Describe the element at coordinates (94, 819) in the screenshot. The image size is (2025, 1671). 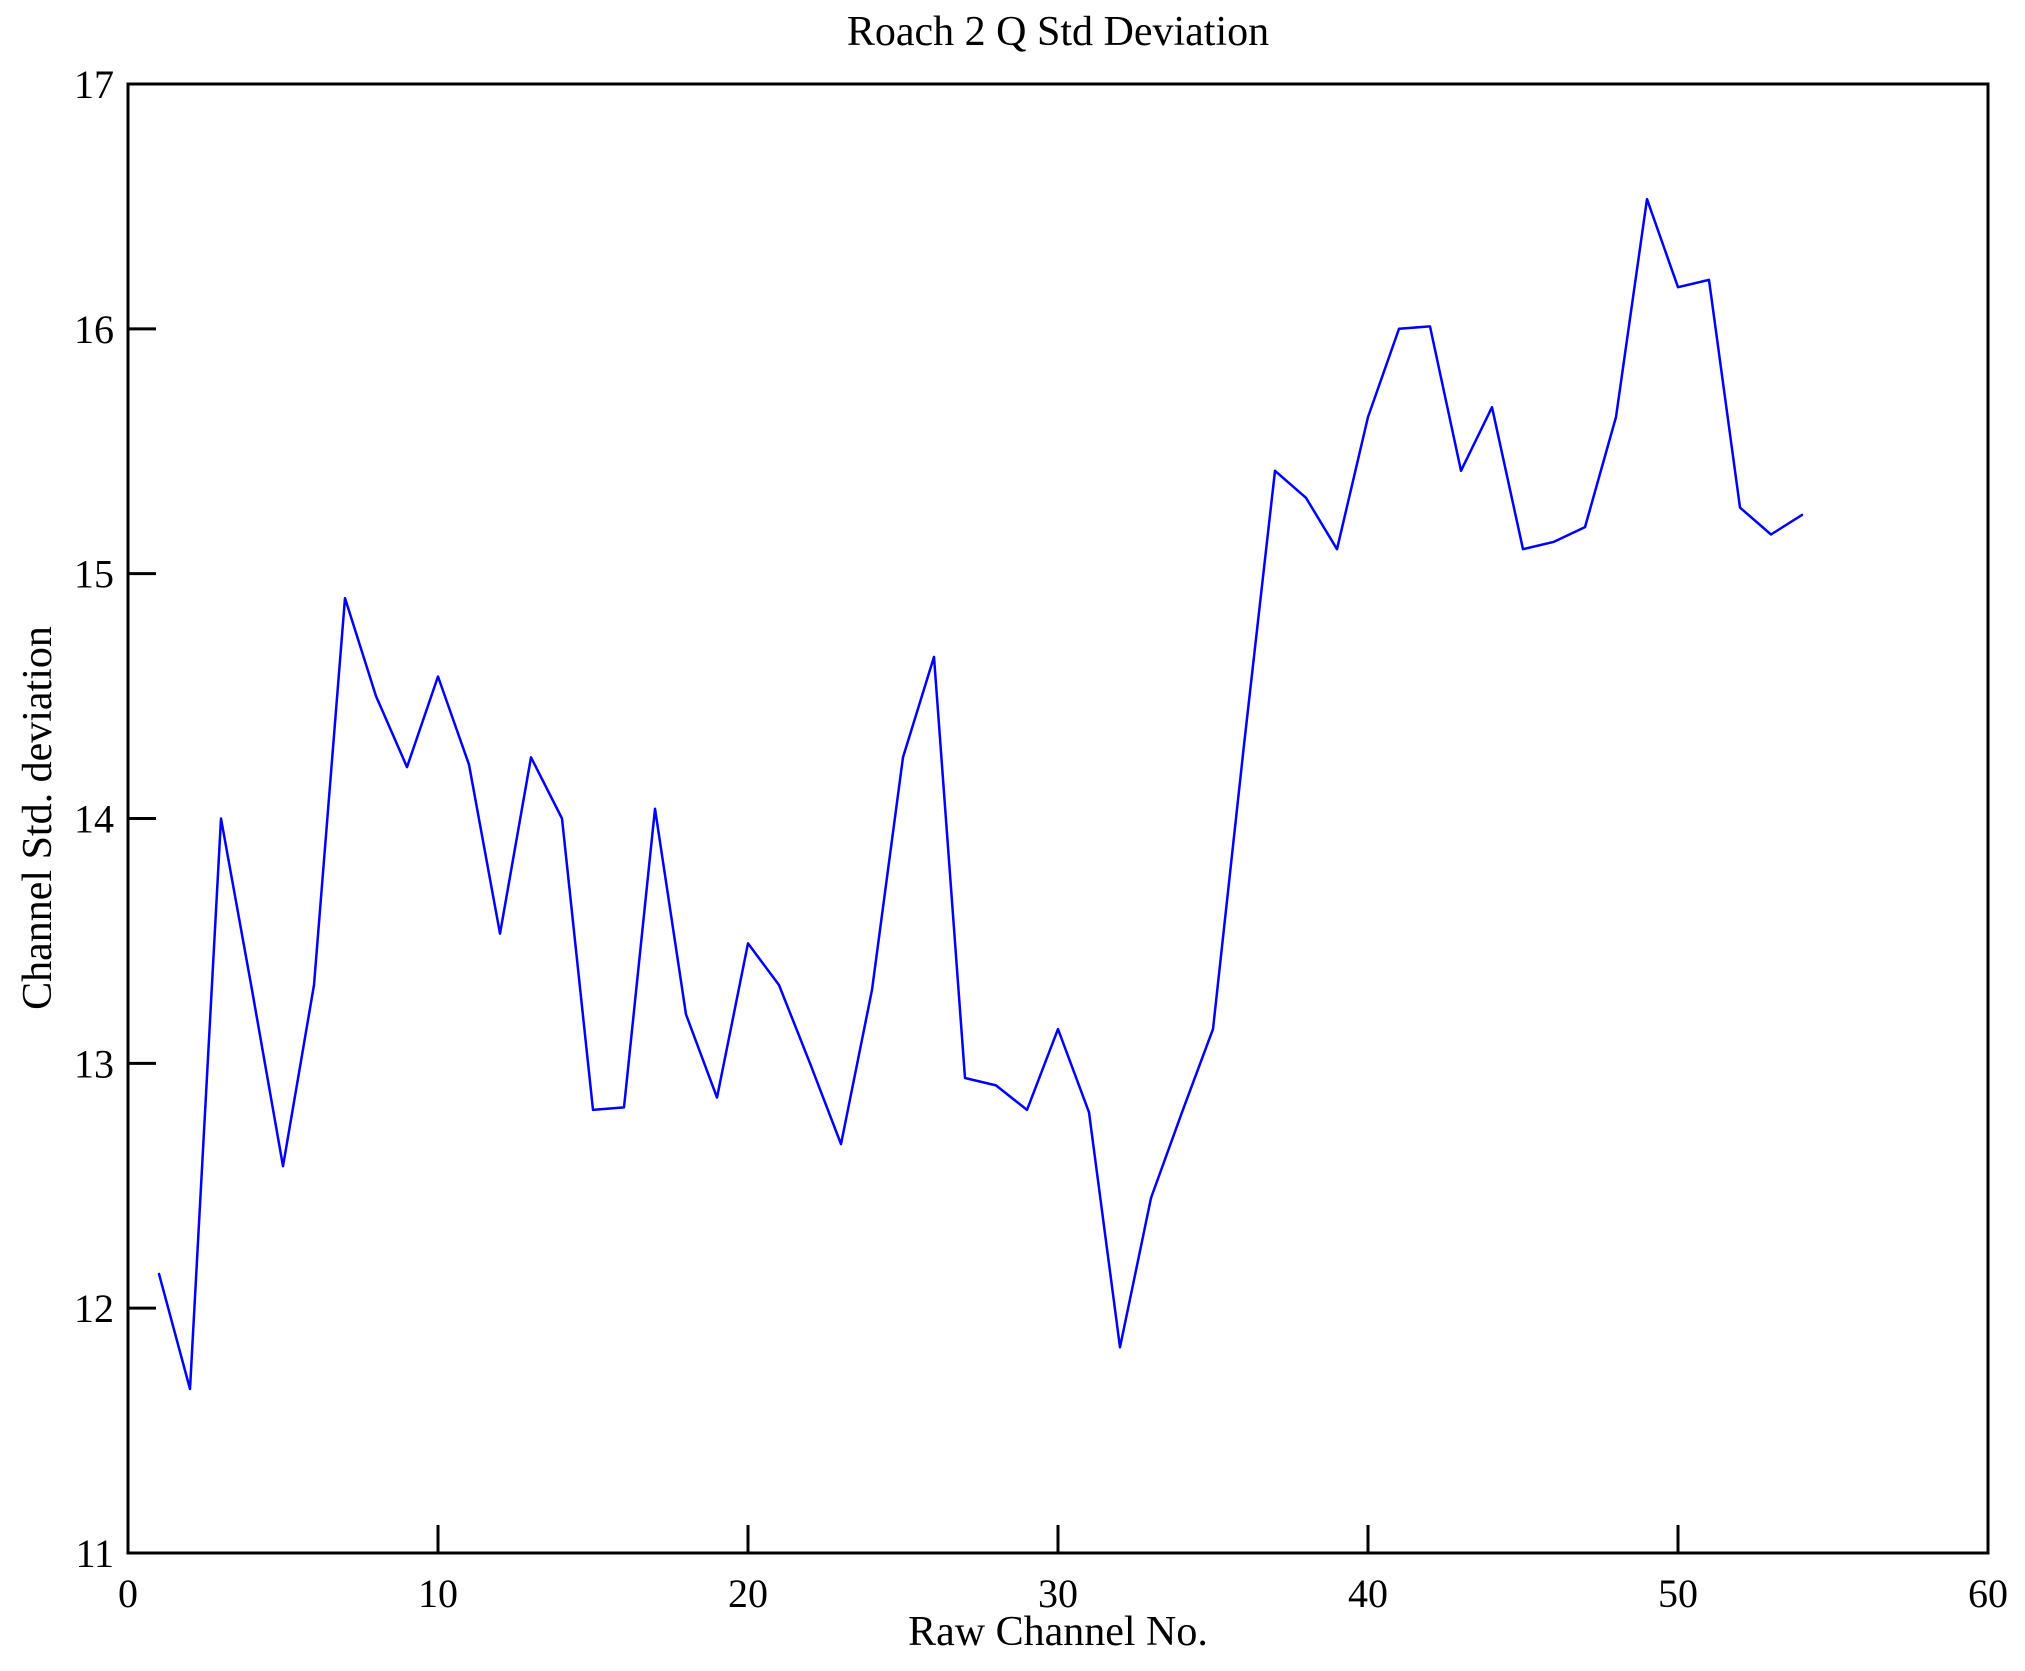
I see `y-tick-label: 14` at that location.